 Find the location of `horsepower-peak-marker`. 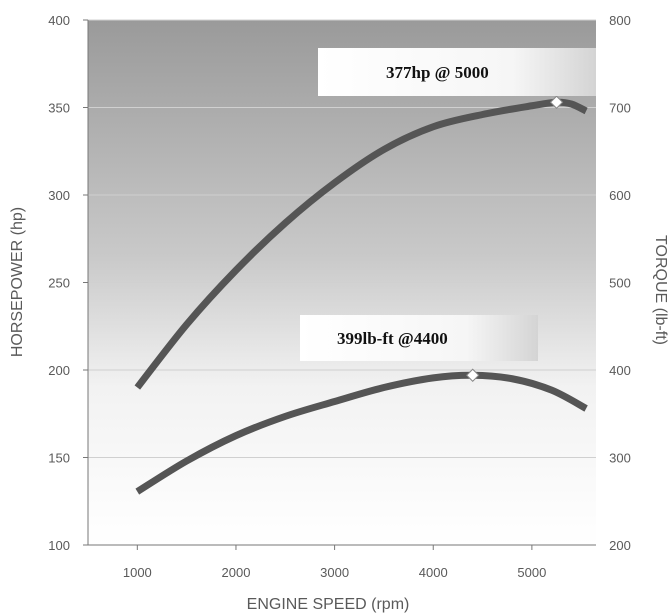

horsepower-peak-marker is located at coordinates (556, 102).